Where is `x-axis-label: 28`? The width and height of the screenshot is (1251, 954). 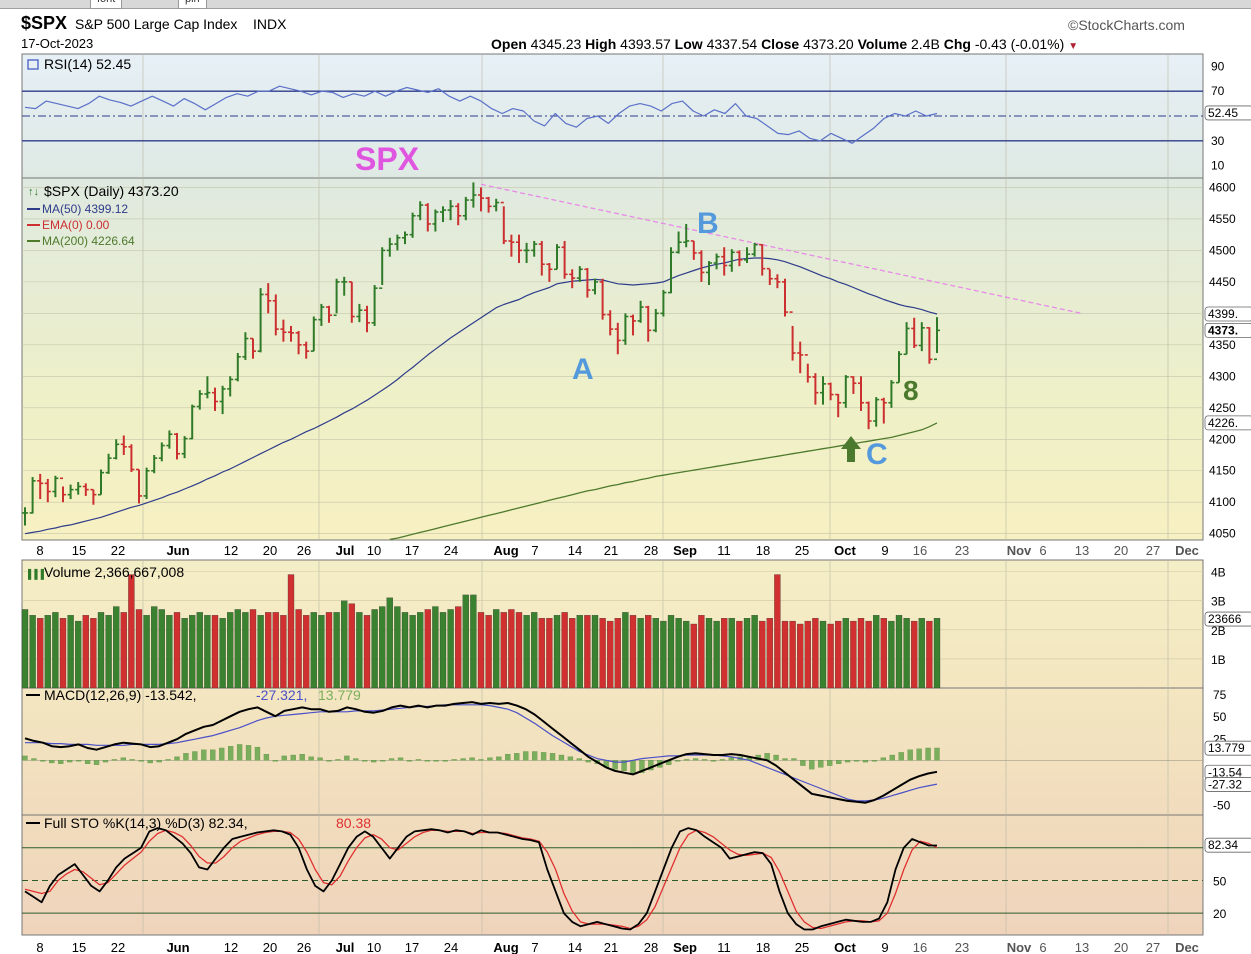
x-axis-label: 28 is located at coordinates (651, 947).